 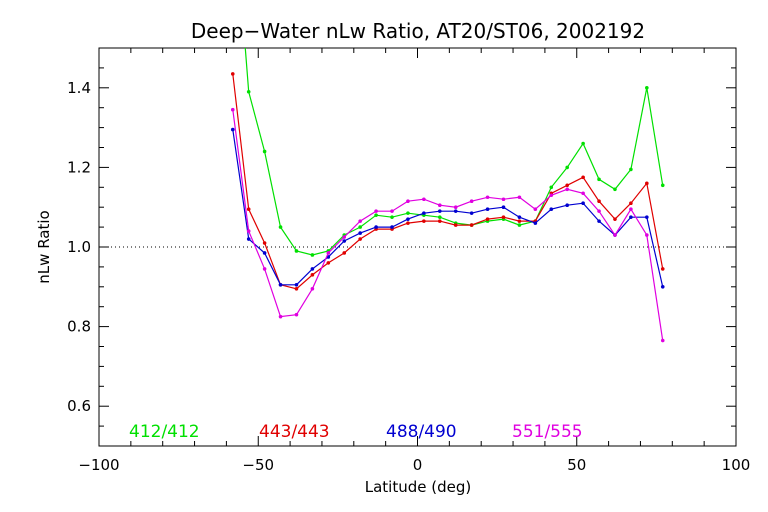 What do you see at coordinates (258, 465) in the screenshot?
I see `x-tick-label: −50` at bounding box center [258, 465].